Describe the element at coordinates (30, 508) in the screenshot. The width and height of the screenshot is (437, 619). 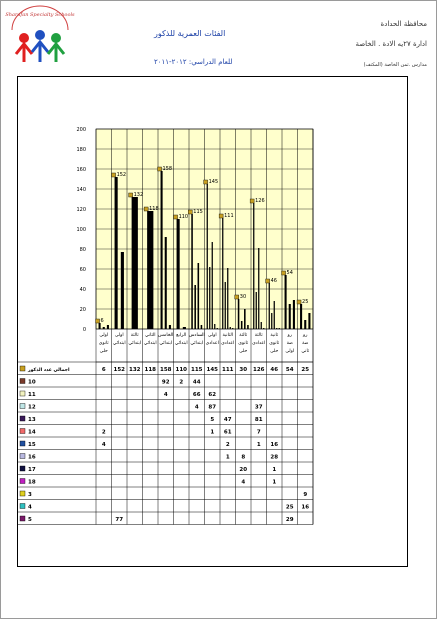
I see `legend-label: 4` at that location.